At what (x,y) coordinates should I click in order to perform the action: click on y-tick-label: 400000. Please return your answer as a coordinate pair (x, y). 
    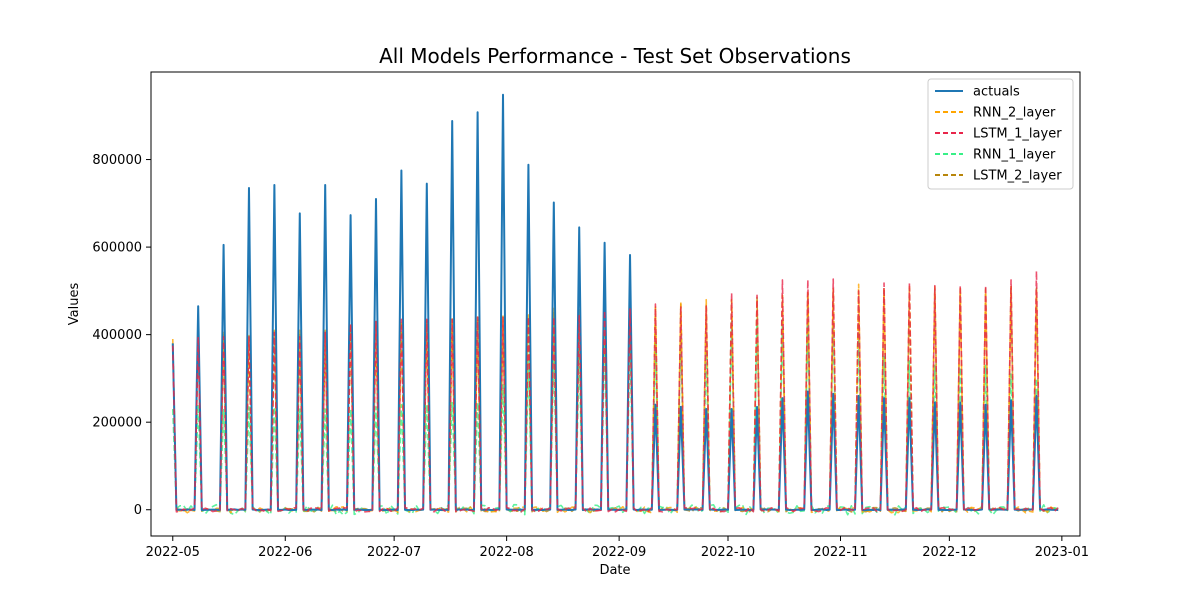
    Looking at the image, I should click on (117, 335).